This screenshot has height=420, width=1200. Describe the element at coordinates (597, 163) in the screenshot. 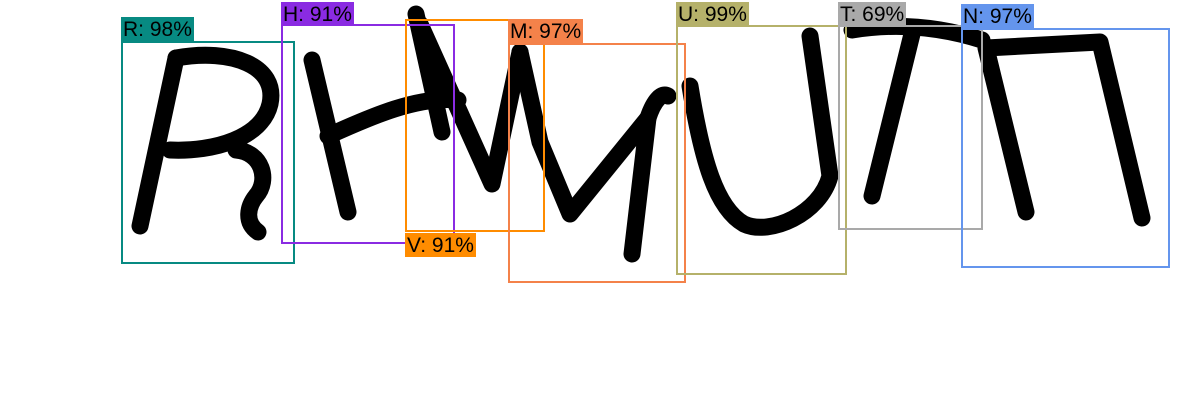

I see `detection-box-m` at that location.